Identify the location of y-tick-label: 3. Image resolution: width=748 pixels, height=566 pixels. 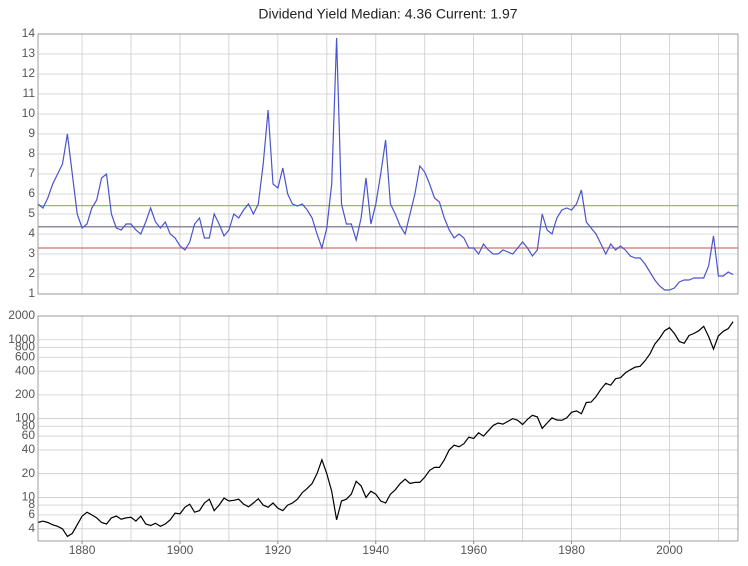
(31, 253).